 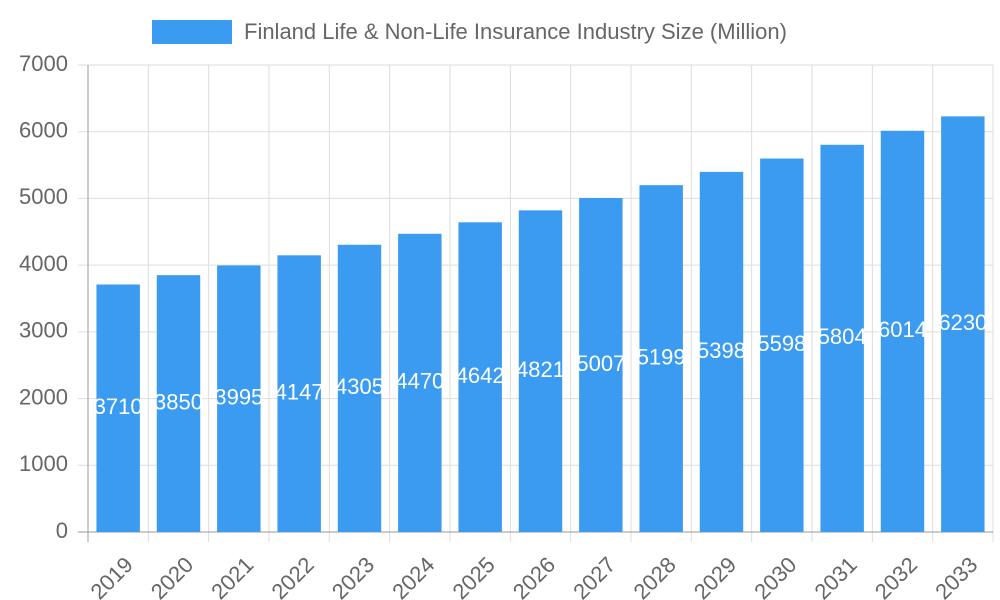 I want to click on x-tick-label: 2028, so click(x=655, y=576).